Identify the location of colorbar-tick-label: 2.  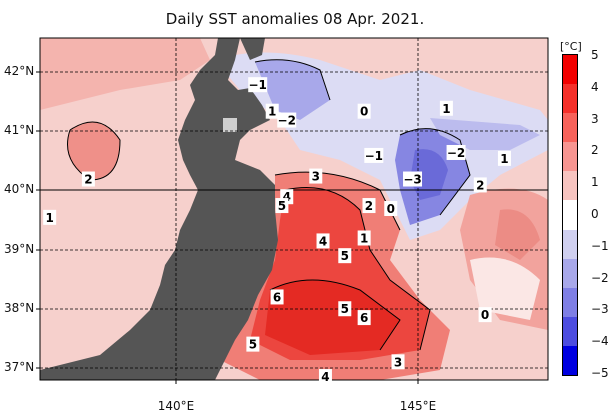
(595, 150).